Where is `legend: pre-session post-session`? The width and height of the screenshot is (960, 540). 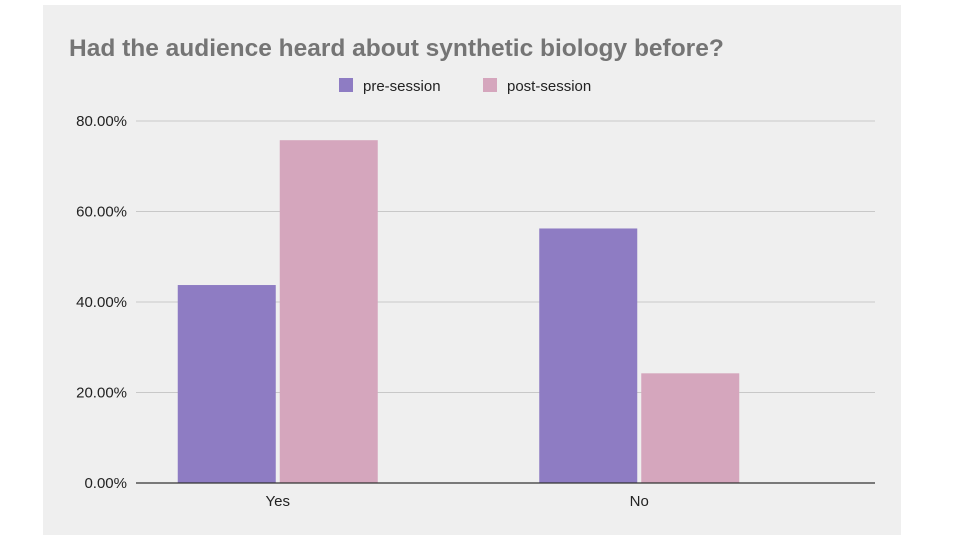
legend: pre-session post-session is located at coordinates (465, 86).